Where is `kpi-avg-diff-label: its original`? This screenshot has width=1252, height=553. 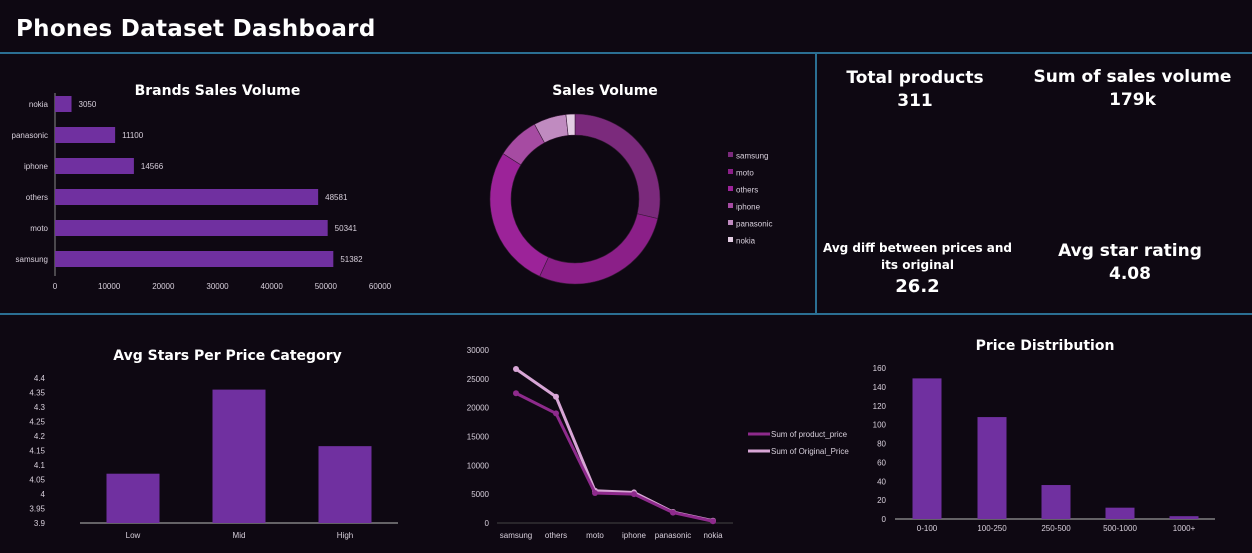
kpi-avg-diff-label: its original is located at coordinates (917, 265).